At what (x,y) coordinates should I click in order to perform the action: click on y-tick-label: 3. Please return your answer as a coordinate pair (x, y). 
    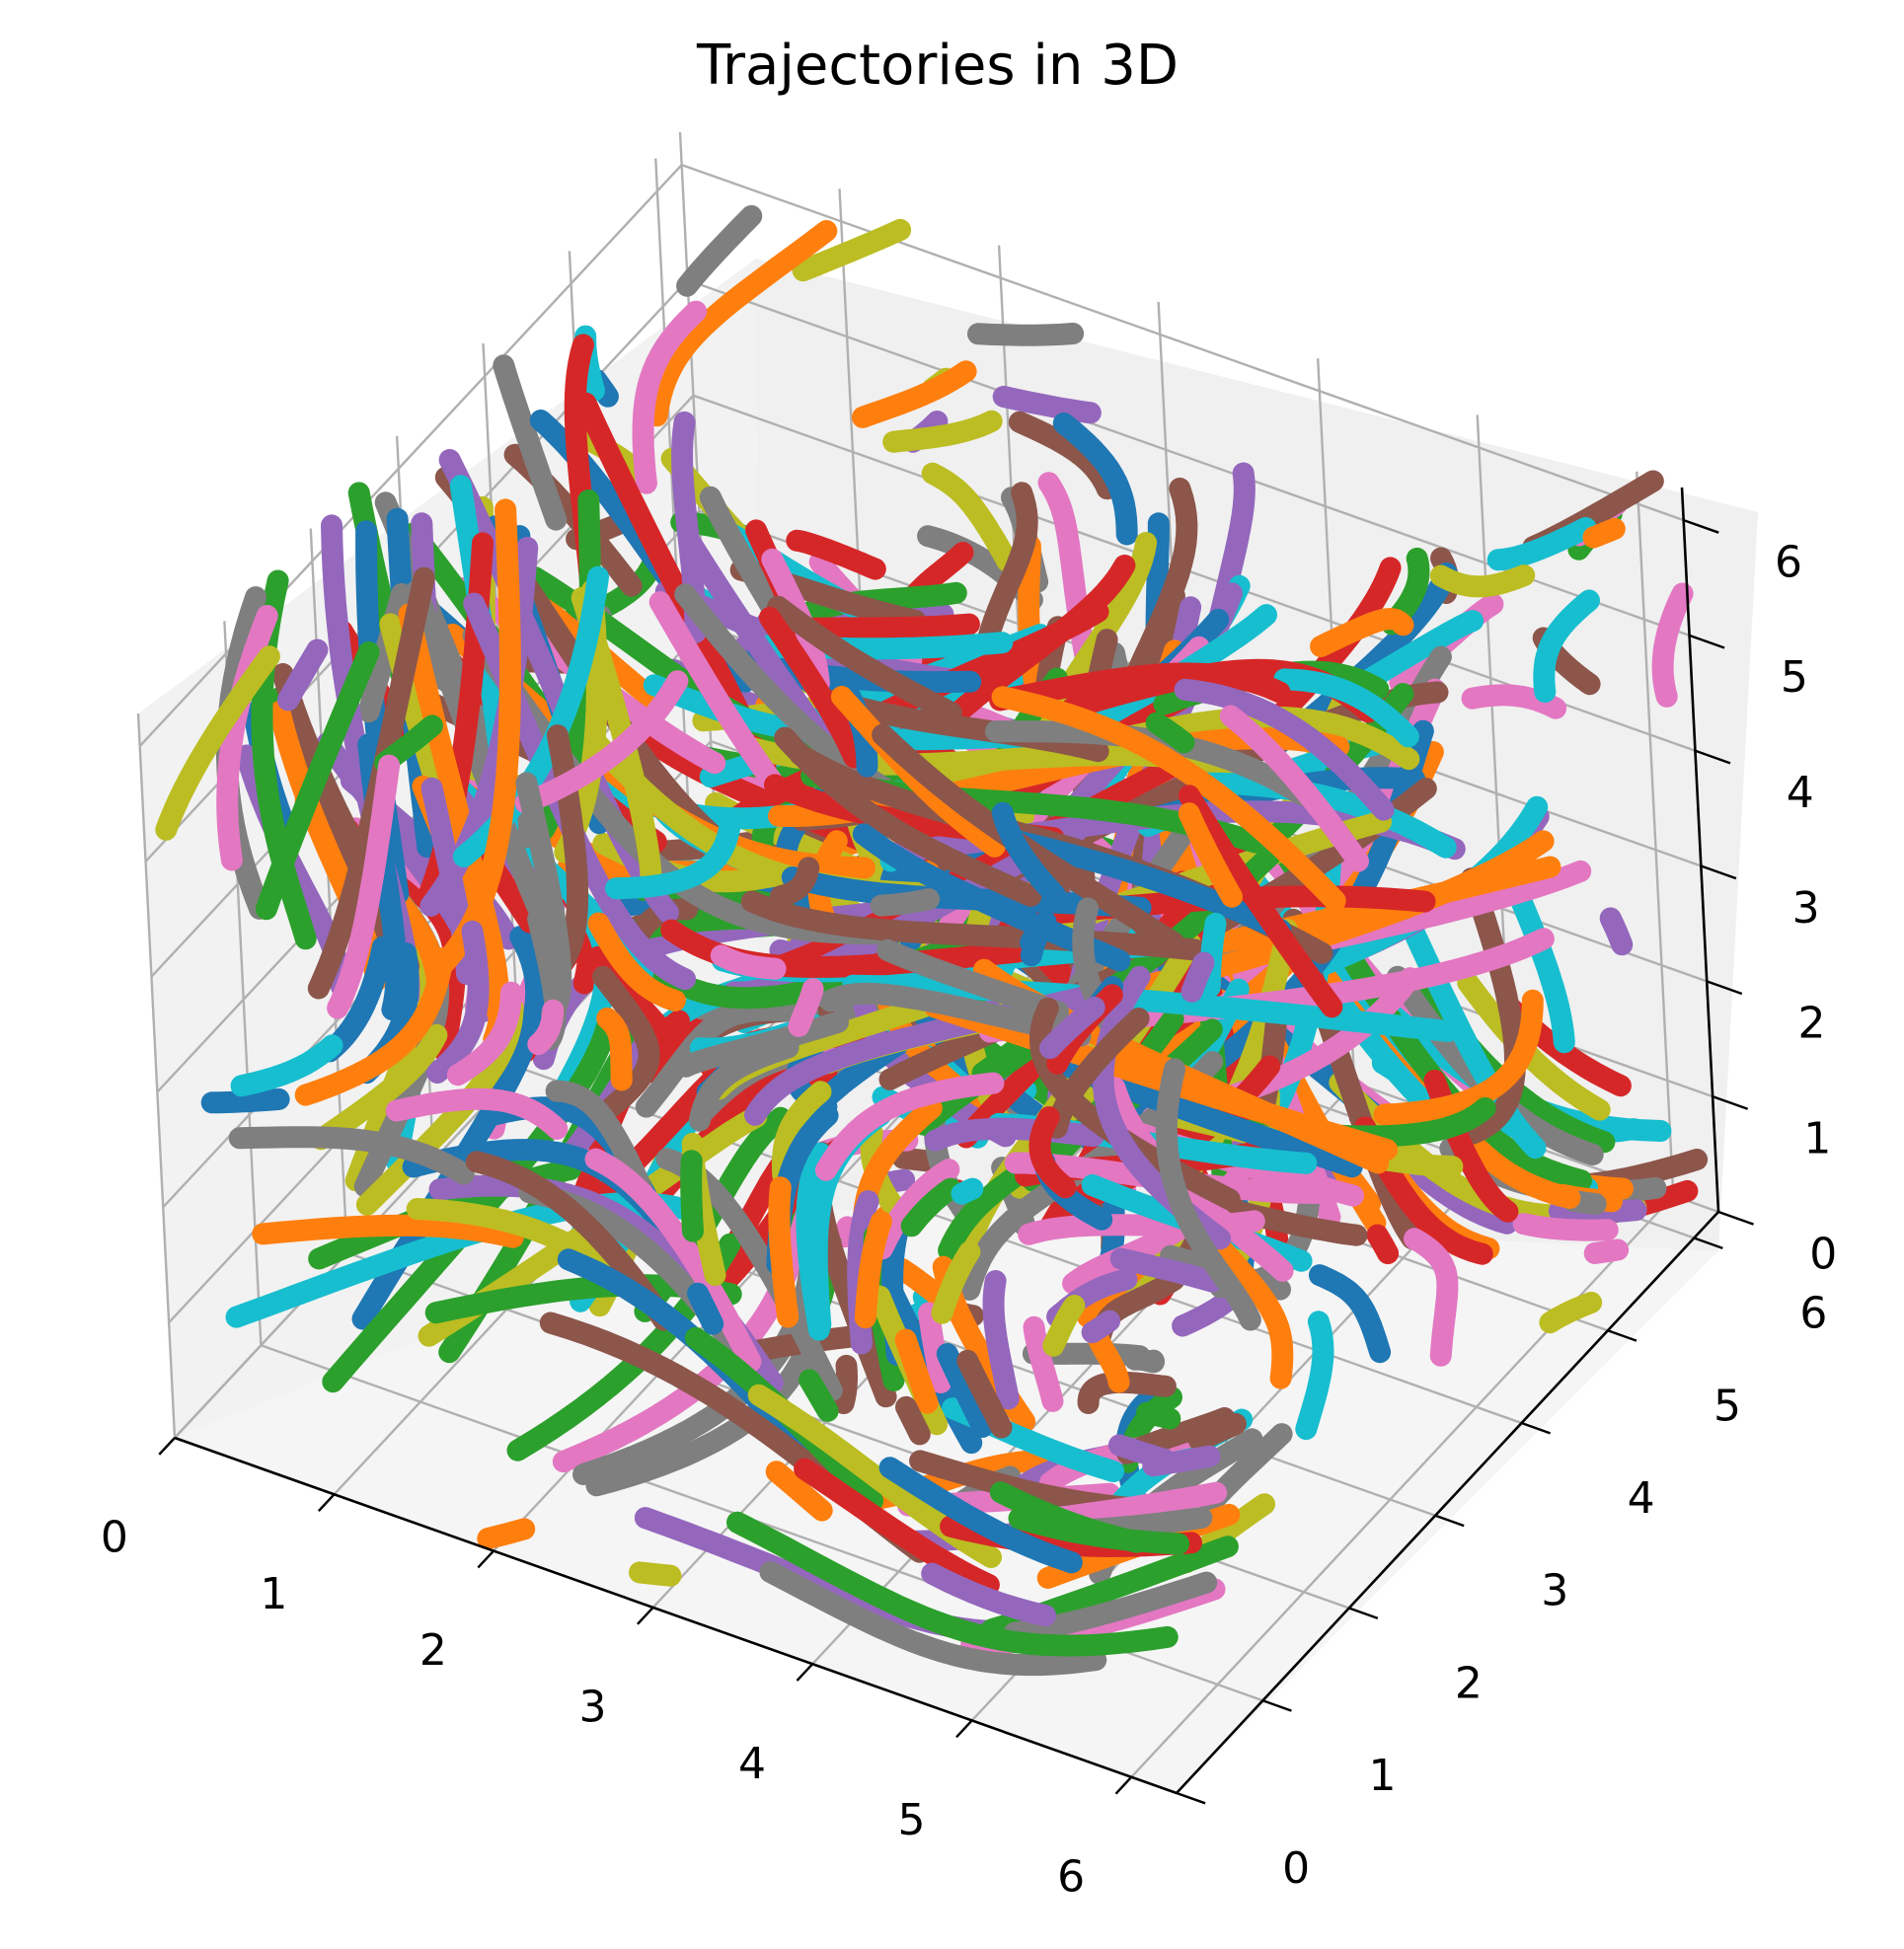
    Looking at the image, I should click on (1554, 1591).